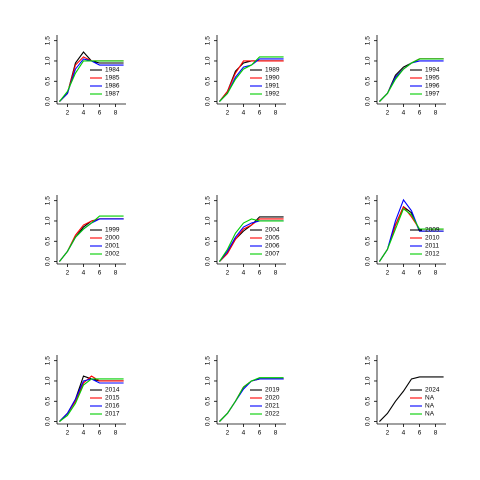  I want to click on legend-label: 1985, so click(112, 78).